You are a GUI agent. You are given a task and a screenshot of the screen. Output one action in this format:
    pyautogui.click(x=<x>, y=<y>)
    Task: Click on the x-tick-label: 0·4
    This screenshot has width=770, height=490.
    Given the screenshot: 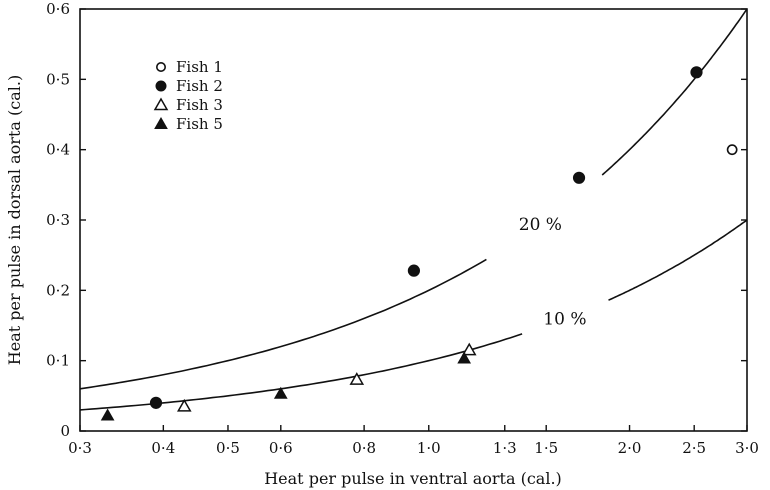 What is the action you would take?
    pyautogui.click(x=163, y=448)
    